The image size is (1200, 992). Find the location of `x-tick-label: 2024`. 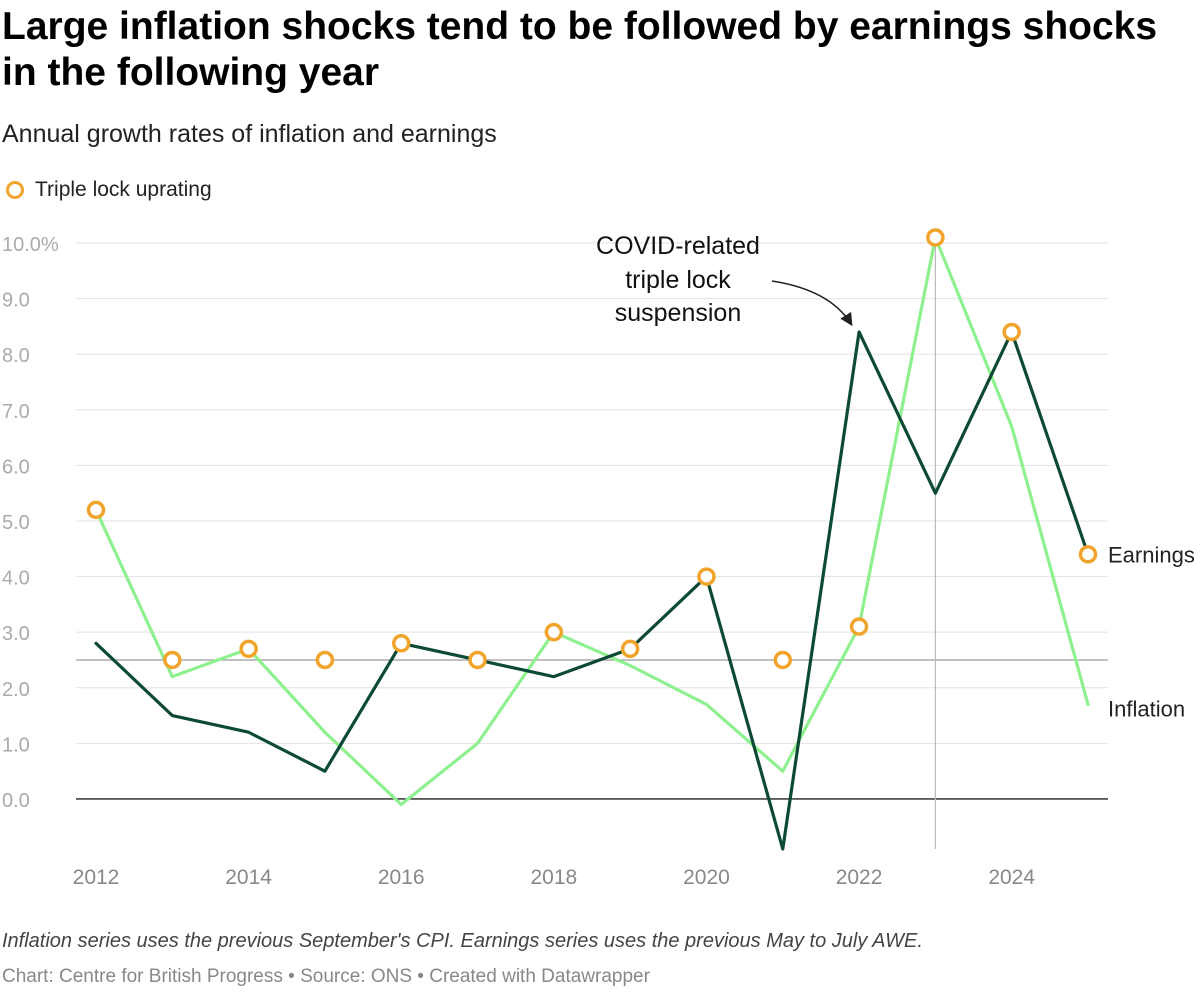

x-tick-label: 2024 is located at coordinates (1011, 877).